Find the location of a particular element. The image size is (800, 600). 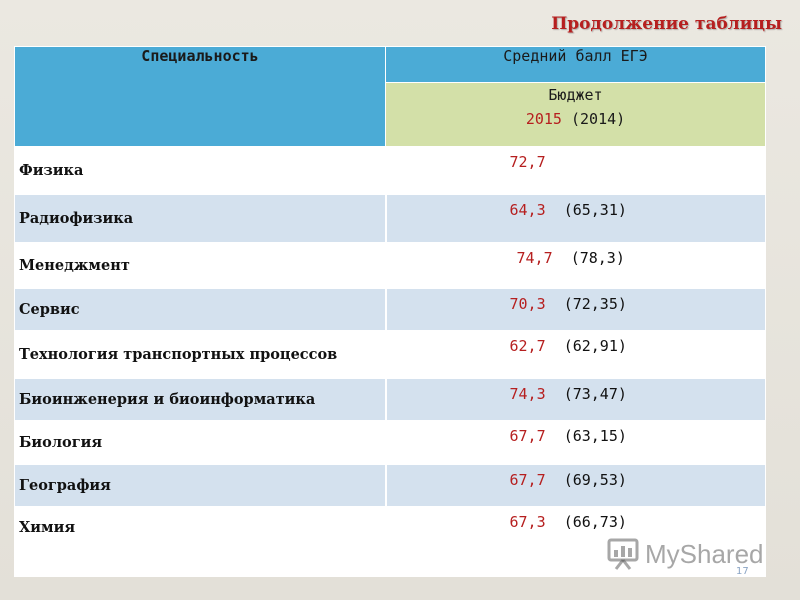

table-row: Радиофизика 64,3 (65,31) is located at coordinates (390, 218).